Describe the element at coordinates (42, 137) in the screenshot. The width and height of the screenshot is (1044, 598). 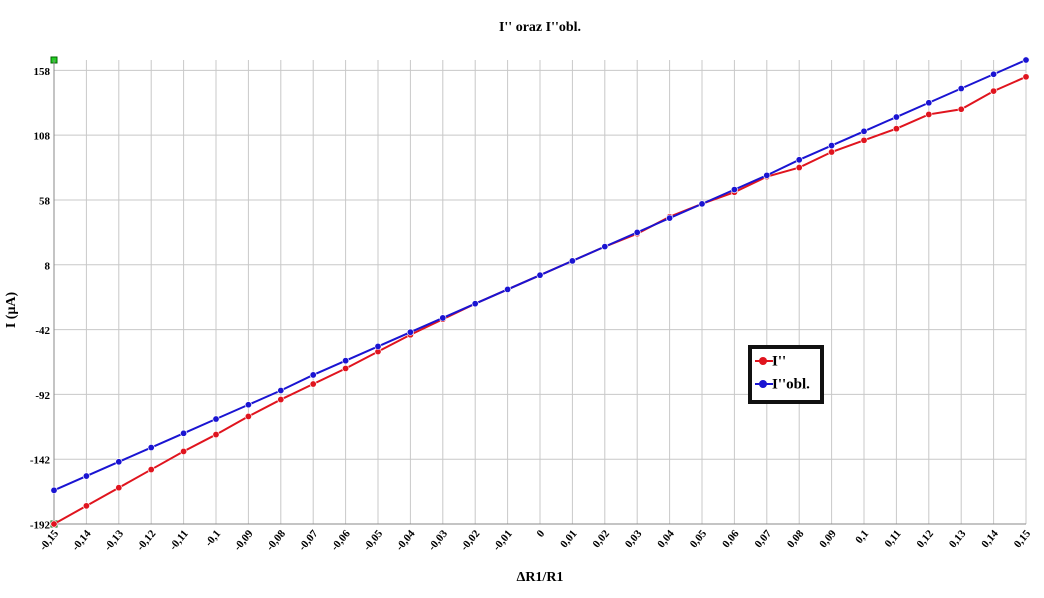
I see `y-tick-label: 108` at that location.